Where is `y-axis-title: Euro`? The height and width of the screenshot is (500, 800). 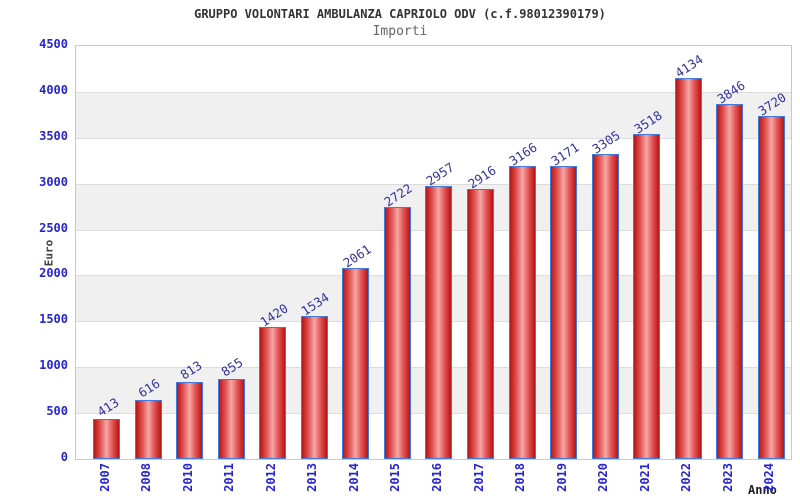 y-axis-title: Euro is located at coordinates (49, 253).